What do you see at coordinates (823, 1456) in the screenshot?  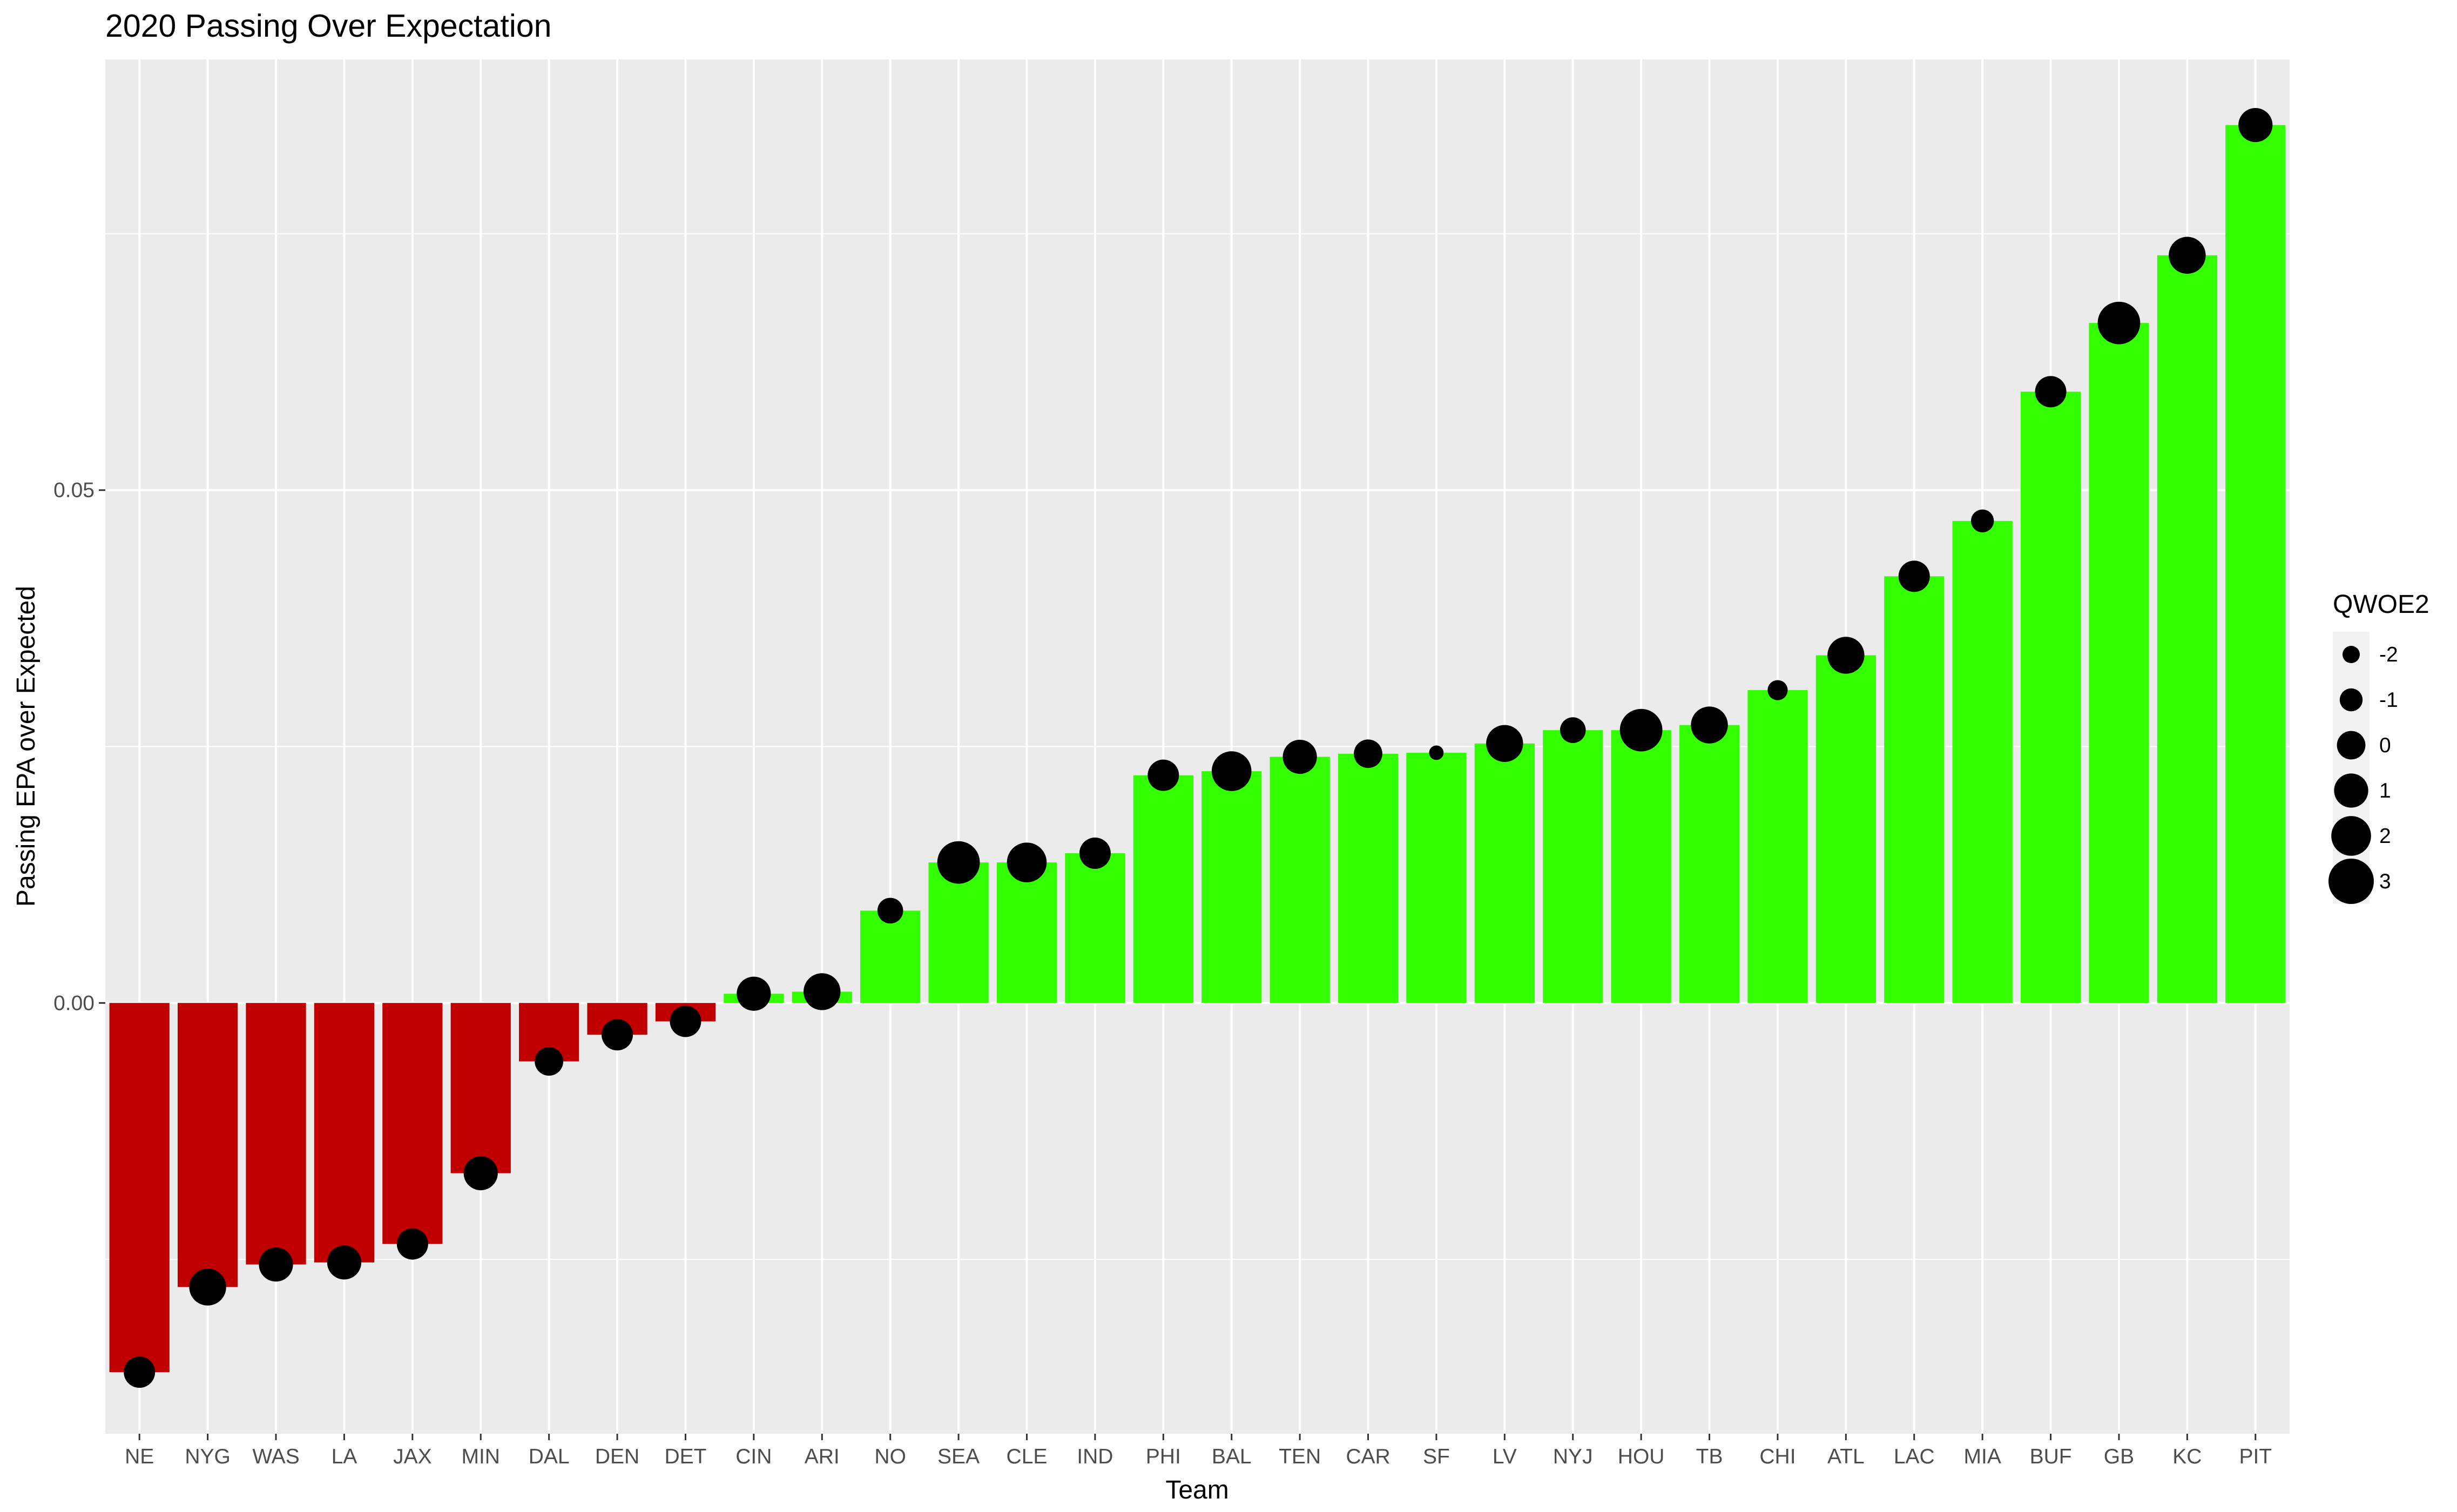 I see `x-tick-label: ARI` at bounding box center [823, 1456].